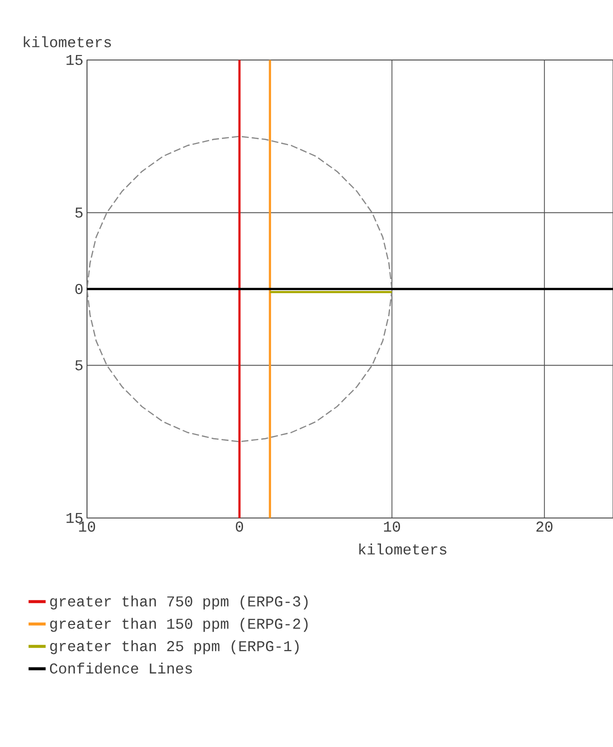  Describe the element at coordinates (179, 625) in the screenshot. I see `legend-label: greater than 150 ppm (ERPG-2)` at that location.